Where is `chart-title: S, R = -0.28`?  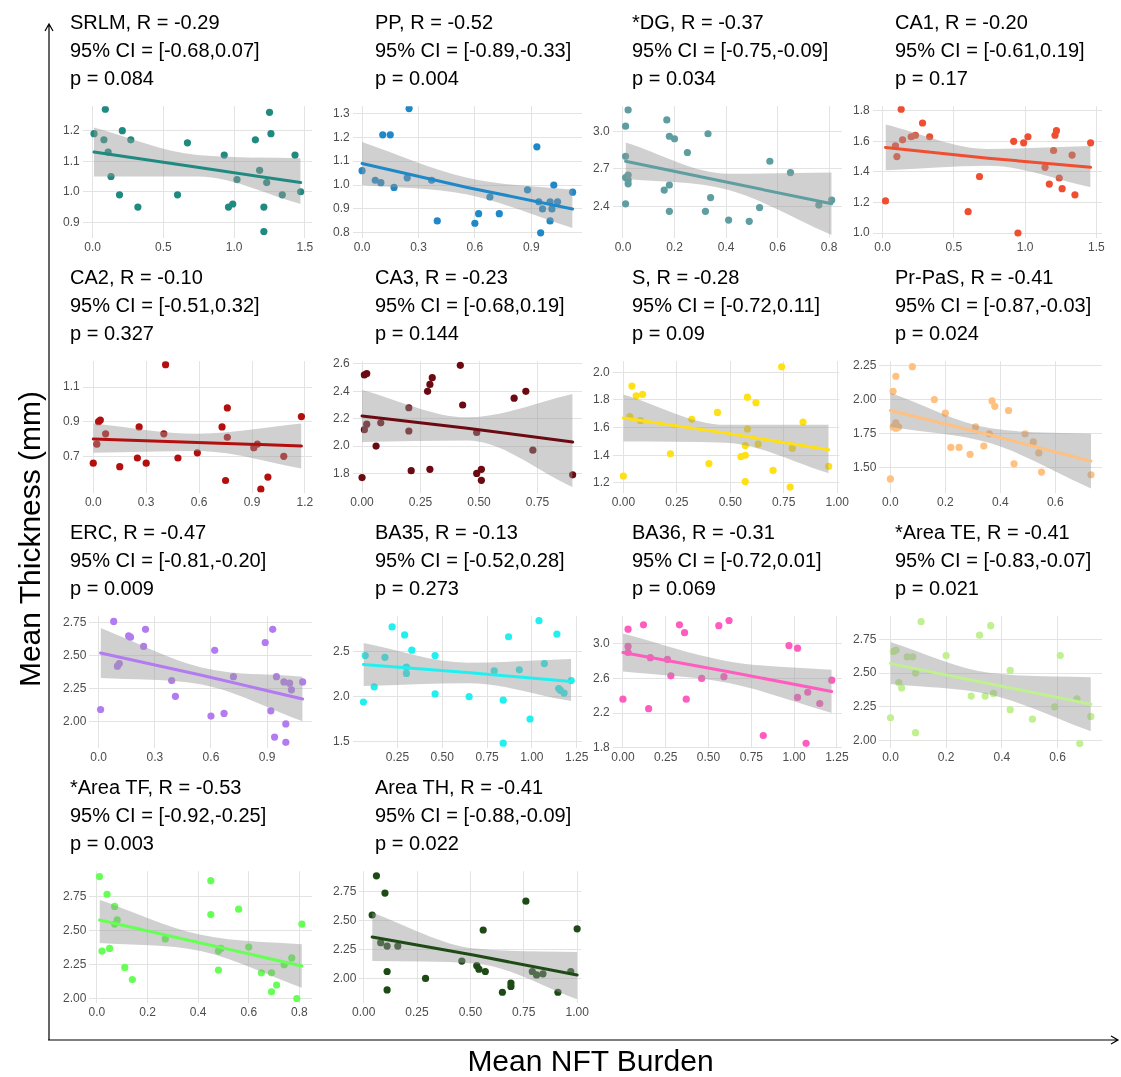 chart-title: S, R = -0.28 is located at coordinates (686, 277).